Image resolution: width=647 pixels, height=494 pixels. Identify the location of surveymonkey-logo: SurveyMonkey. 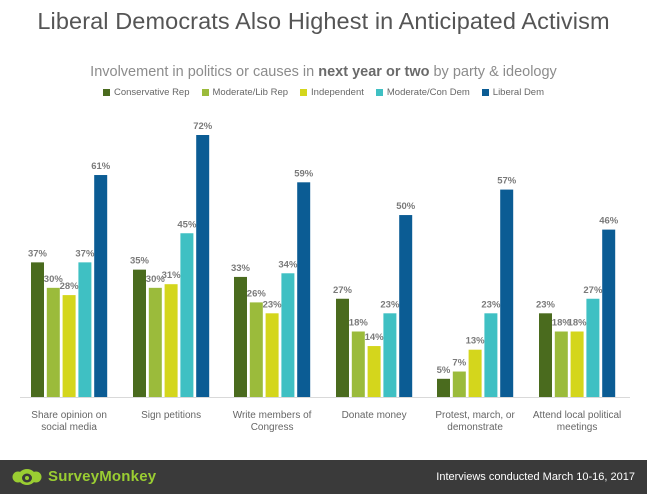
(84, 476).